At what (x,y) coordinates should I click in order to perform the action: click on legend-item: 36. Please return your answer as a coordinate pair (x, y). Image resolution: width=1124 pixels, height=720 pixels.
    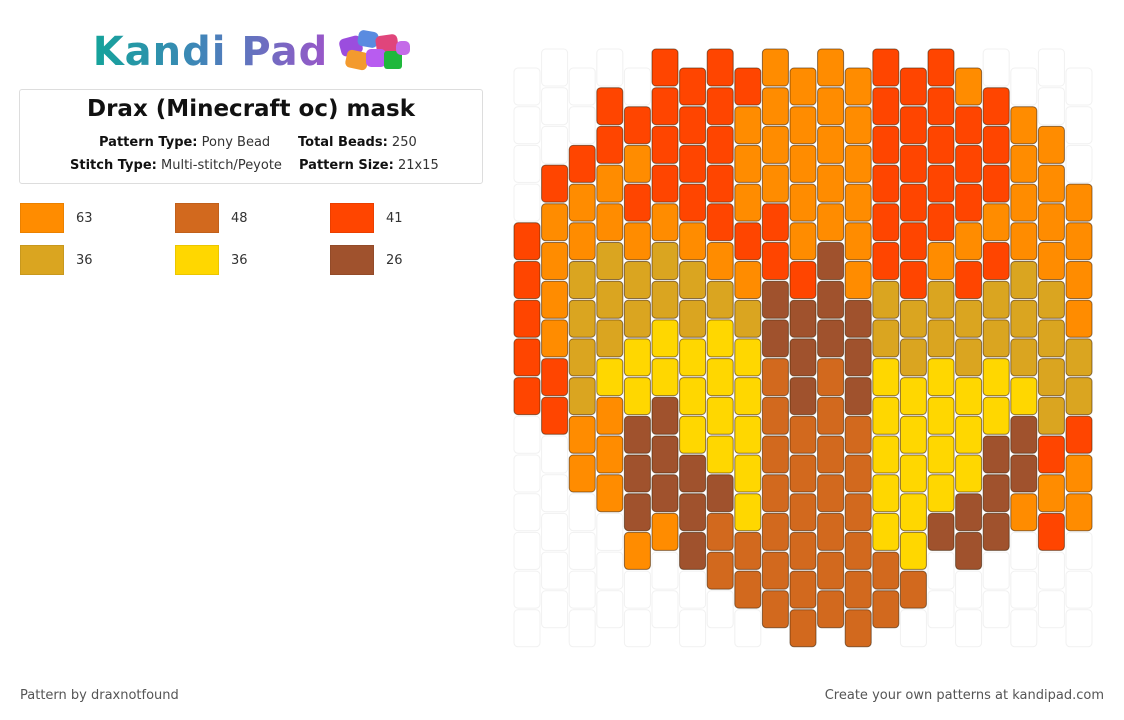
    Looking at the image, I should click on (56, 260).